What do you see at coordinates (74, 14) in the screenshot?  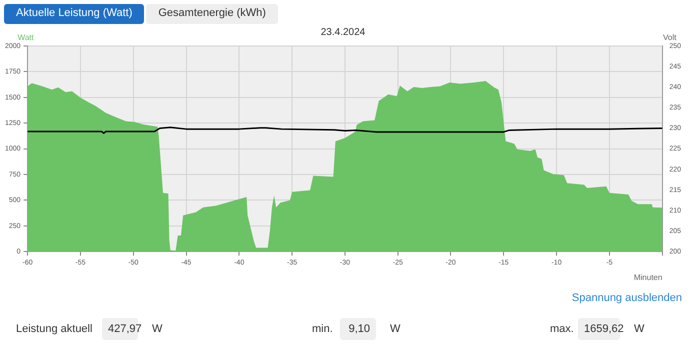 I see `text: Aktuelle Leistung (Watt)` at bounding box center [74, 14].